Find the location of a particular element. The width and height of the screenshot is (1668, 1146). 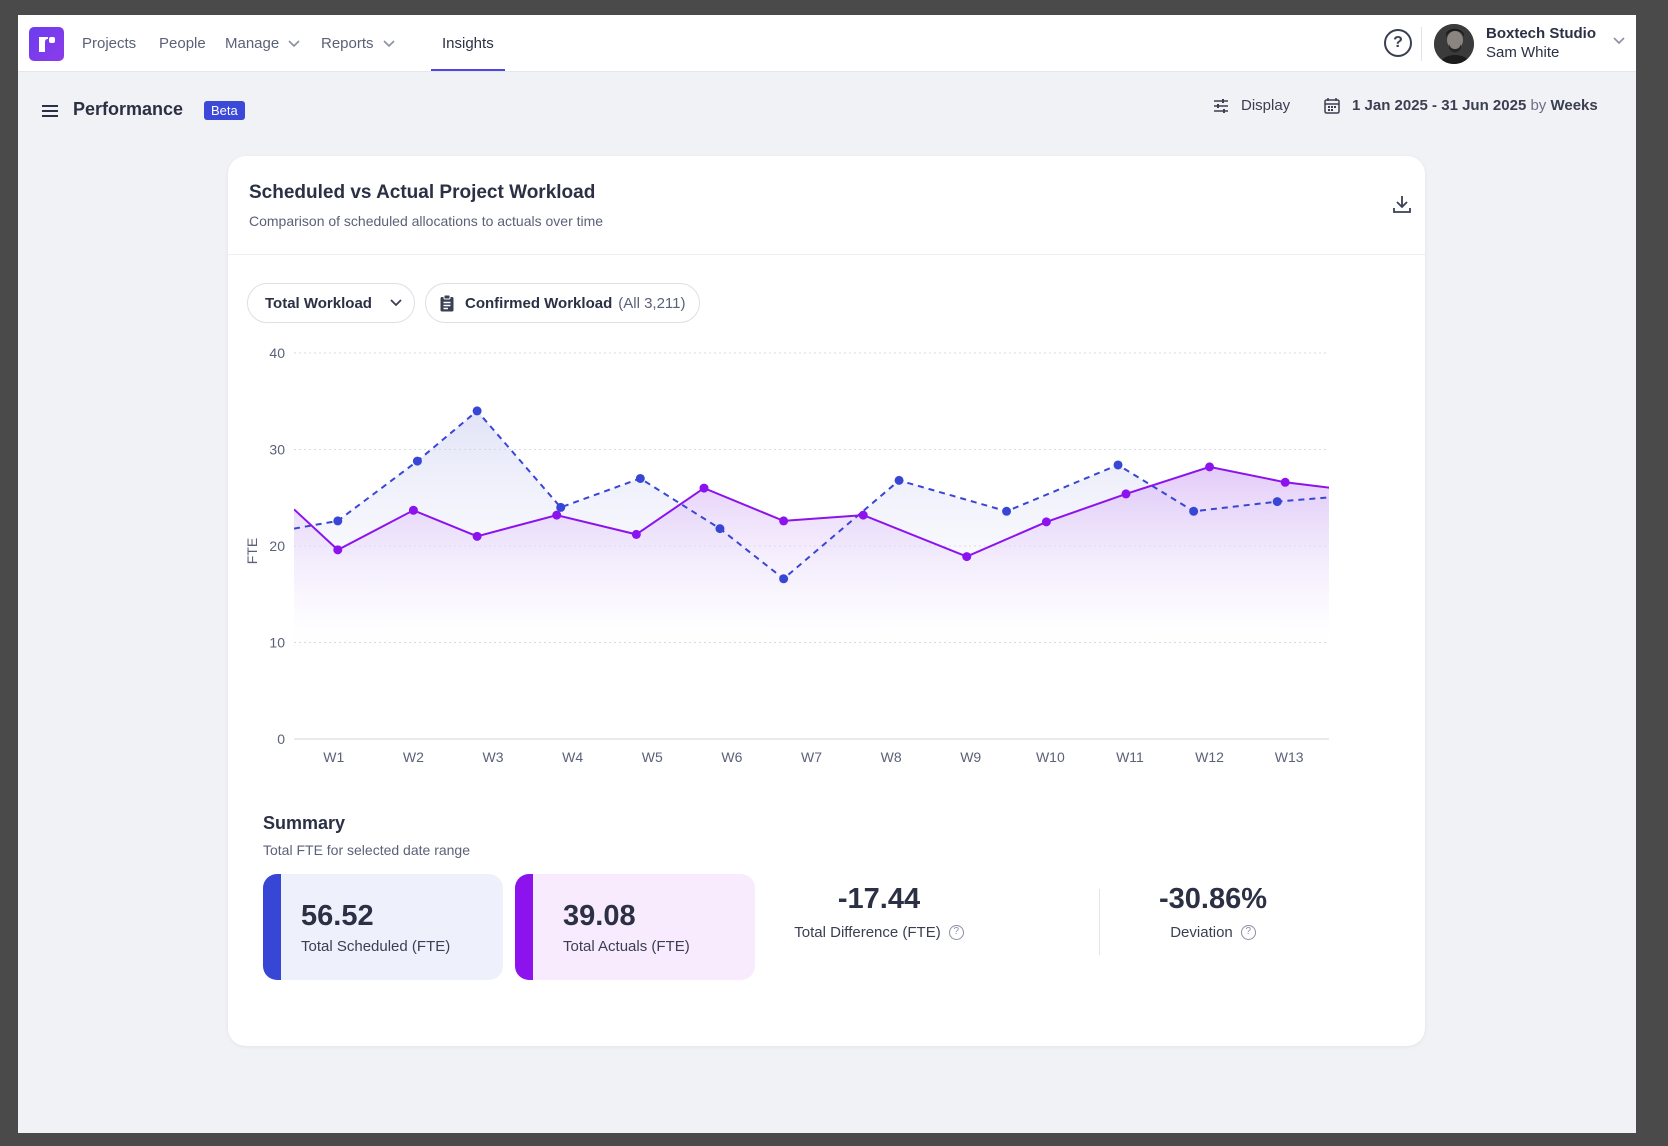

chart-card-title: Scheduled vs Actual Project Workload is located at coordinates (422, 192).